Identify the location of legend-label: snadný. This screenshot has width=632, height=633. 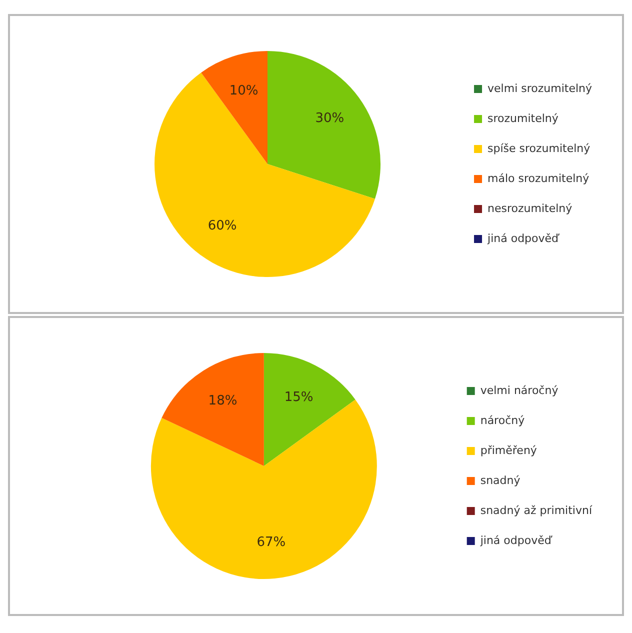
(500, 480).